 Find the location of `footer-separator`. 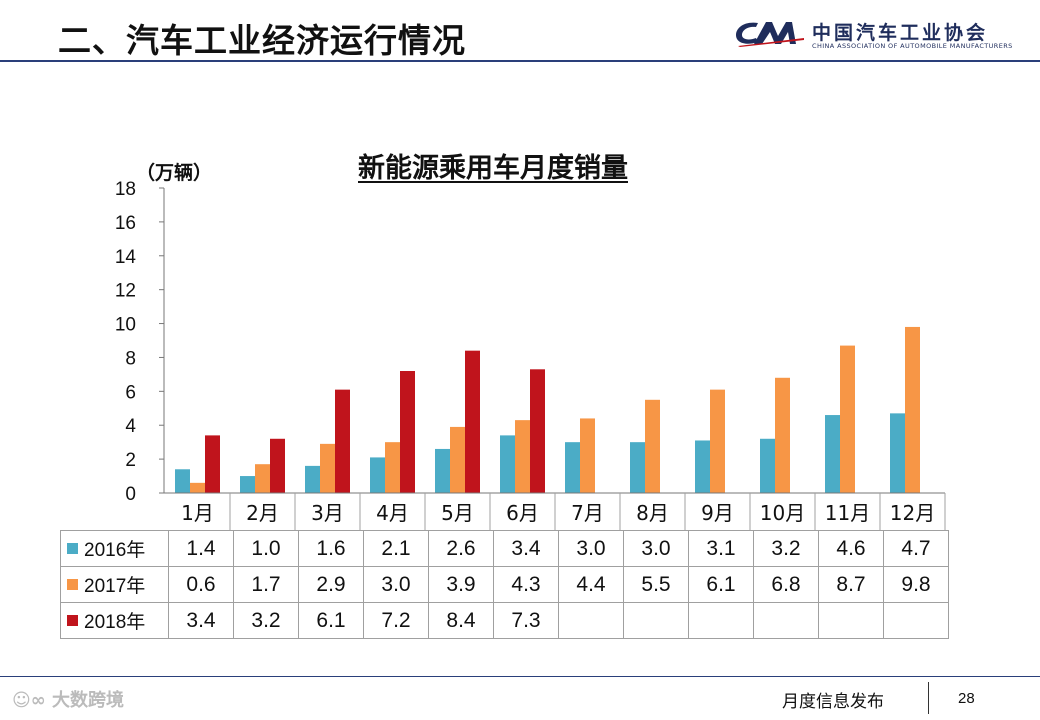

footer-separator is located at coordinates (928, 698).